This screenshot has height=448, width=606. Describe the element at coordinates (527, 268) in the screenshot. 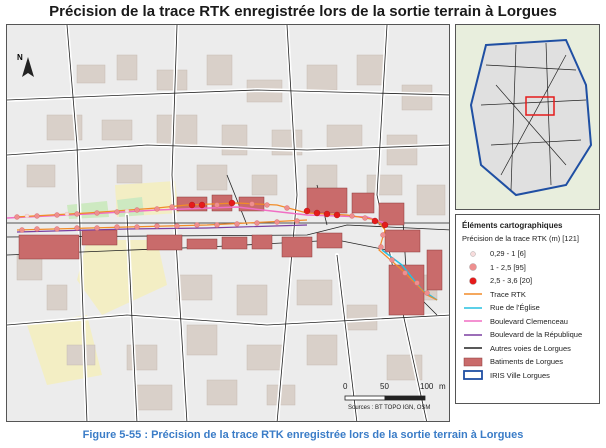

I see `legend-item: 1 - 2,5 [95]` at that location.